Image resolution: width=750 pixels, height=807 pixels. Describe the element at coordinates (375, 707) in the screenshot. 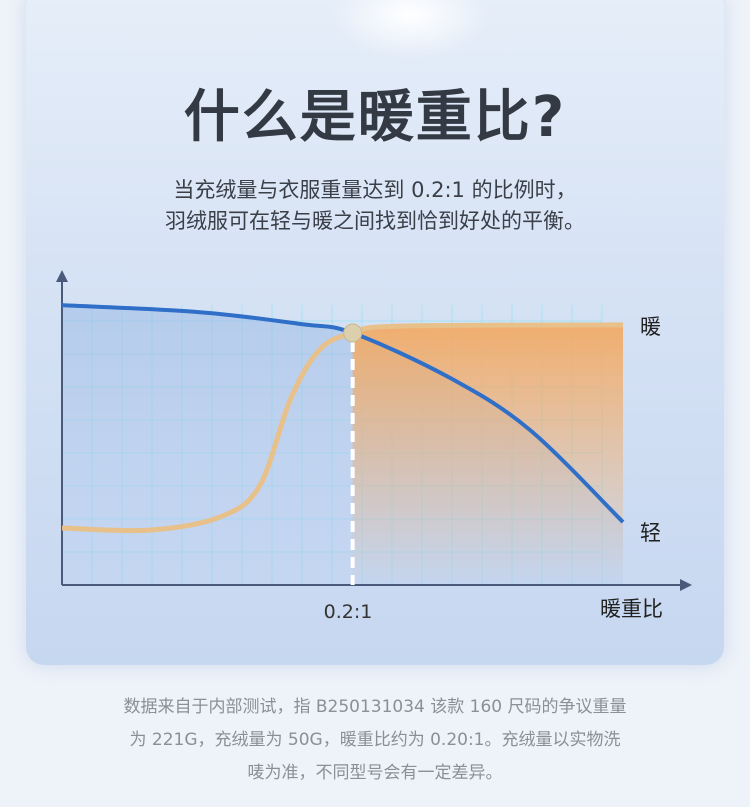

I see `footnote-line-1: 数据来自于内部测试，指 B250131034 该款 160 尺码的争议重量` at that location.